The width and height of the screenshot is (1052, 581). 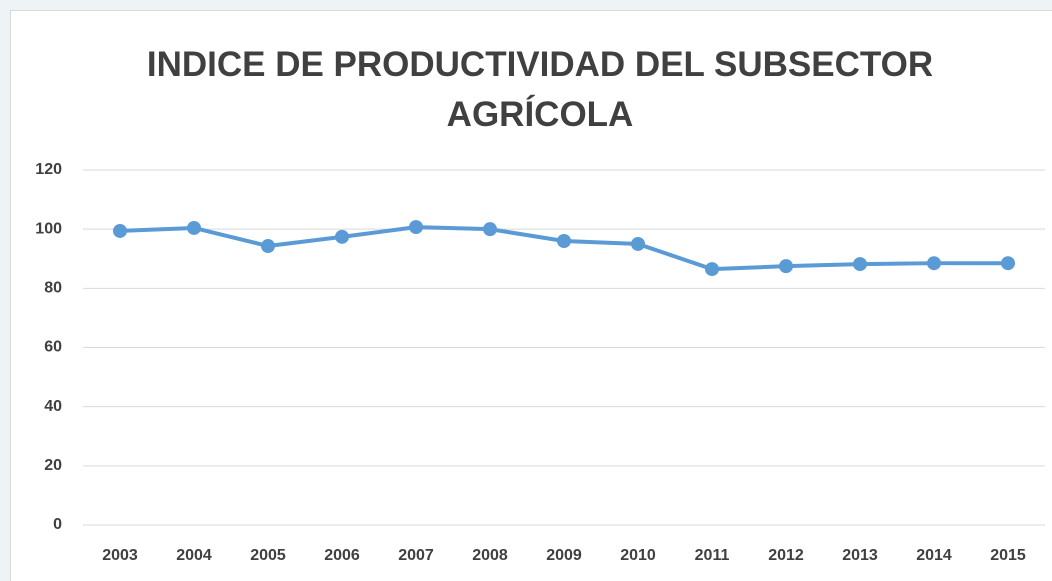 What do you see at coordinates (48, 228) in the screenshot?
I see `y-tick-label: 100` at bounding box center [48, 228].